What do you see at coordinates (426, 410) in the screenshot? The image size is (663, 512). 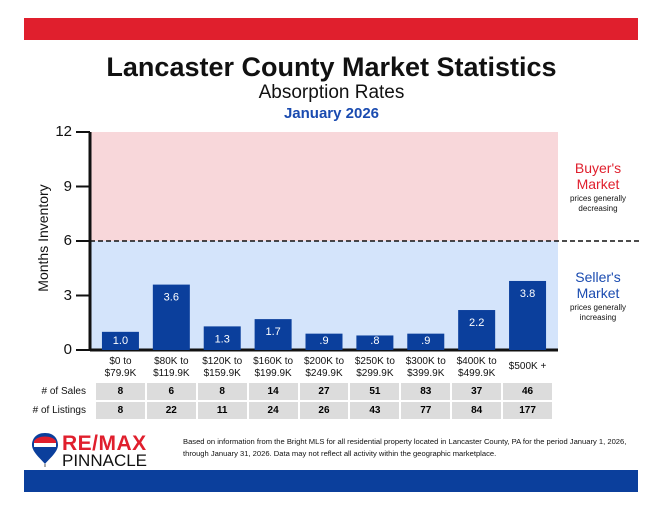 I see `listings-cell: 77` at bounding box center [426, 410].